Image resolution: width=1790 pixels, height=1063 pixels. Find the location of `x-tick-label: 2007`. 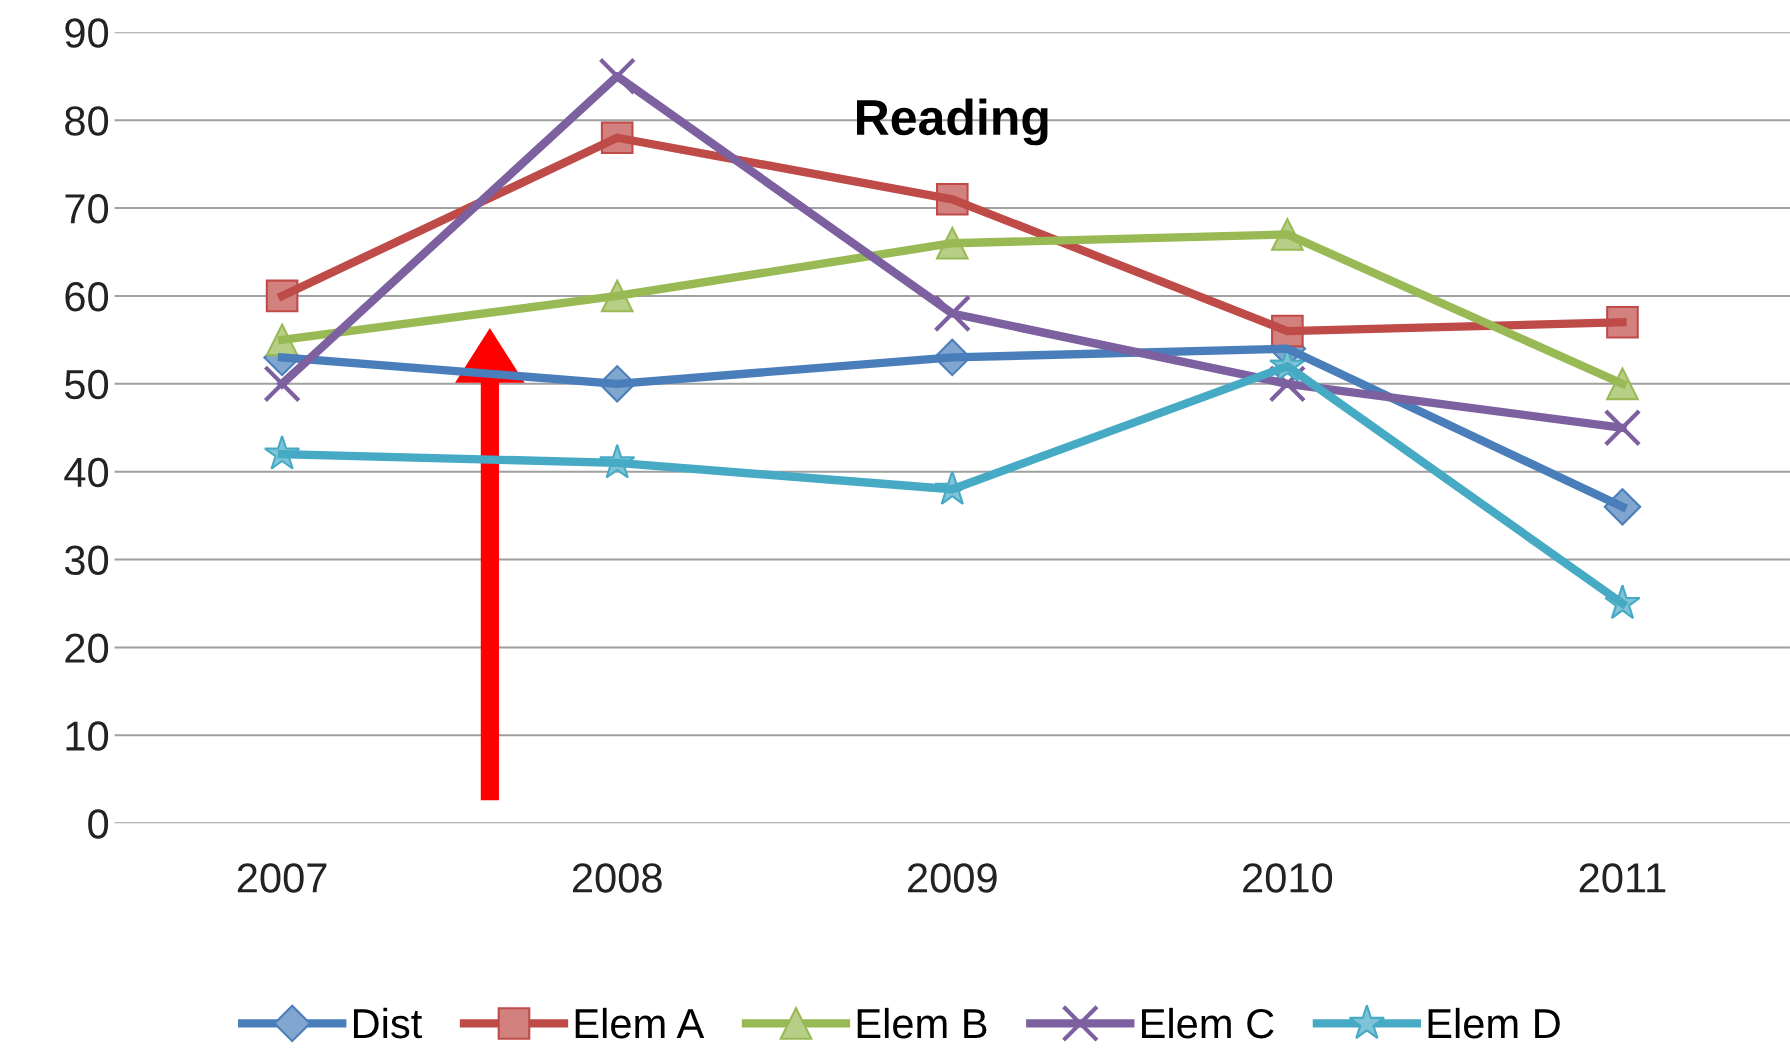

x-tick-label: 2007 is located at coordinates (282, 878).